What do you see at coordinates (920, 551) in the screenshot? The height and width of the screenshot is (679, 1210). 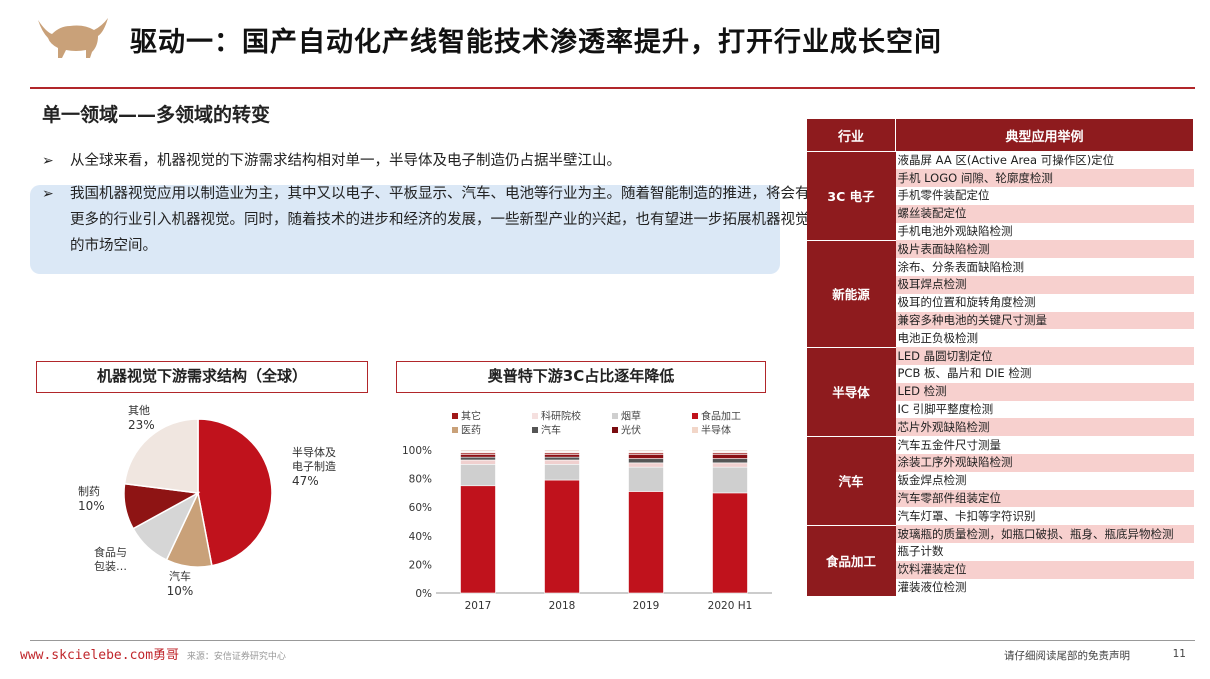 I see `example-cell: 瓶子计数` at bounding box center [920, 551].